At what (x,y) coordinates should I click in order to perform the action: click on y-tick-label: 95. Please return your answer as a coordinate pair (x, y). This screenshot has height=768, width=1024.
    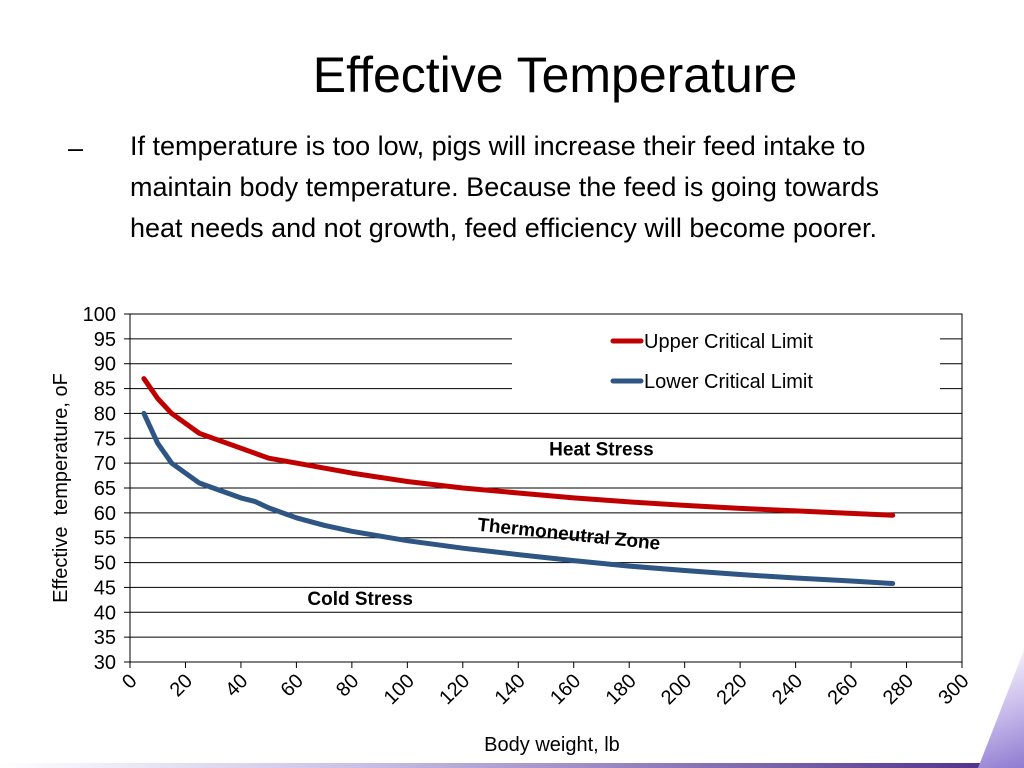
    Looking at the image, I should click on (105, 340).